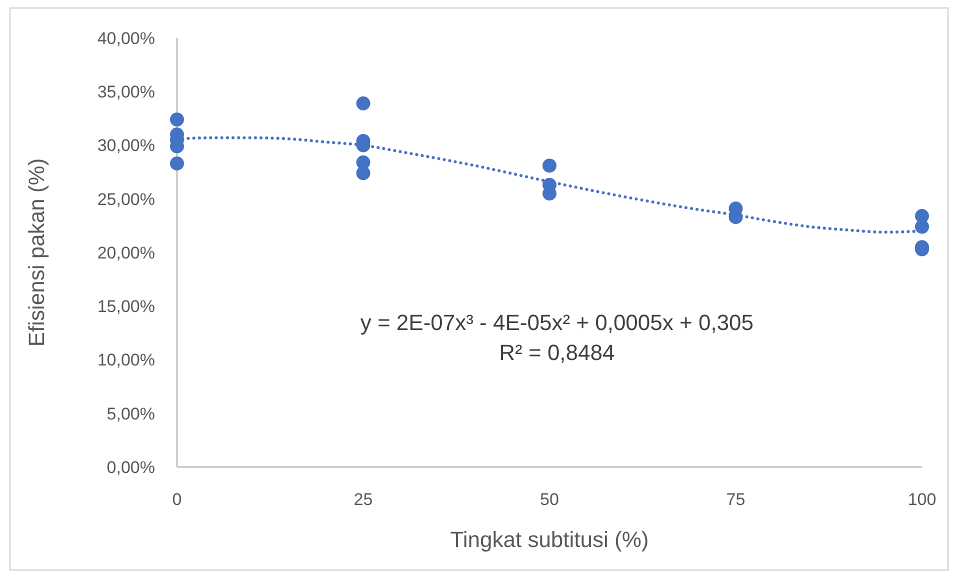 This screenshot has width=958, height=578. What do you see at coordinates (363, 499) in the screenshot?
I see `x-tick-label: 25` at bounding box center [363, 499].